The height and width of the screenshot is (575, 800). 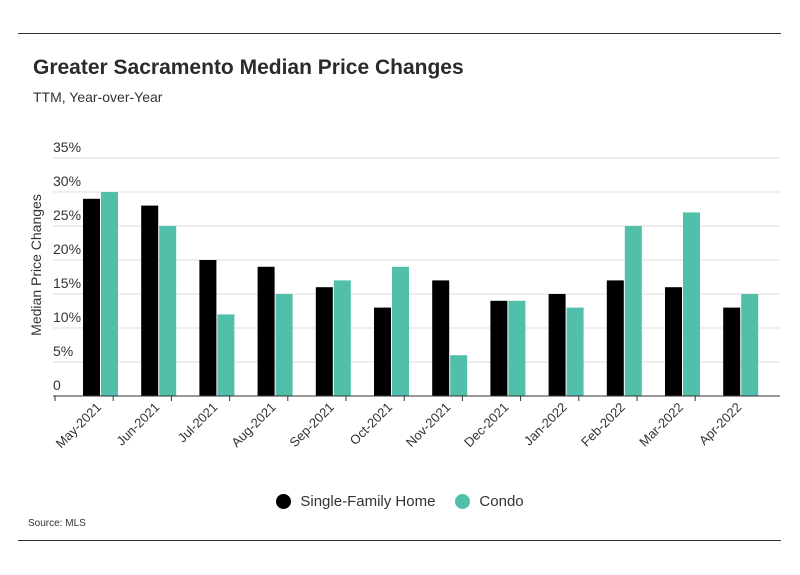 I want to click on chart-legend: Single-Family Home Condo, so click(x=400, y=501).